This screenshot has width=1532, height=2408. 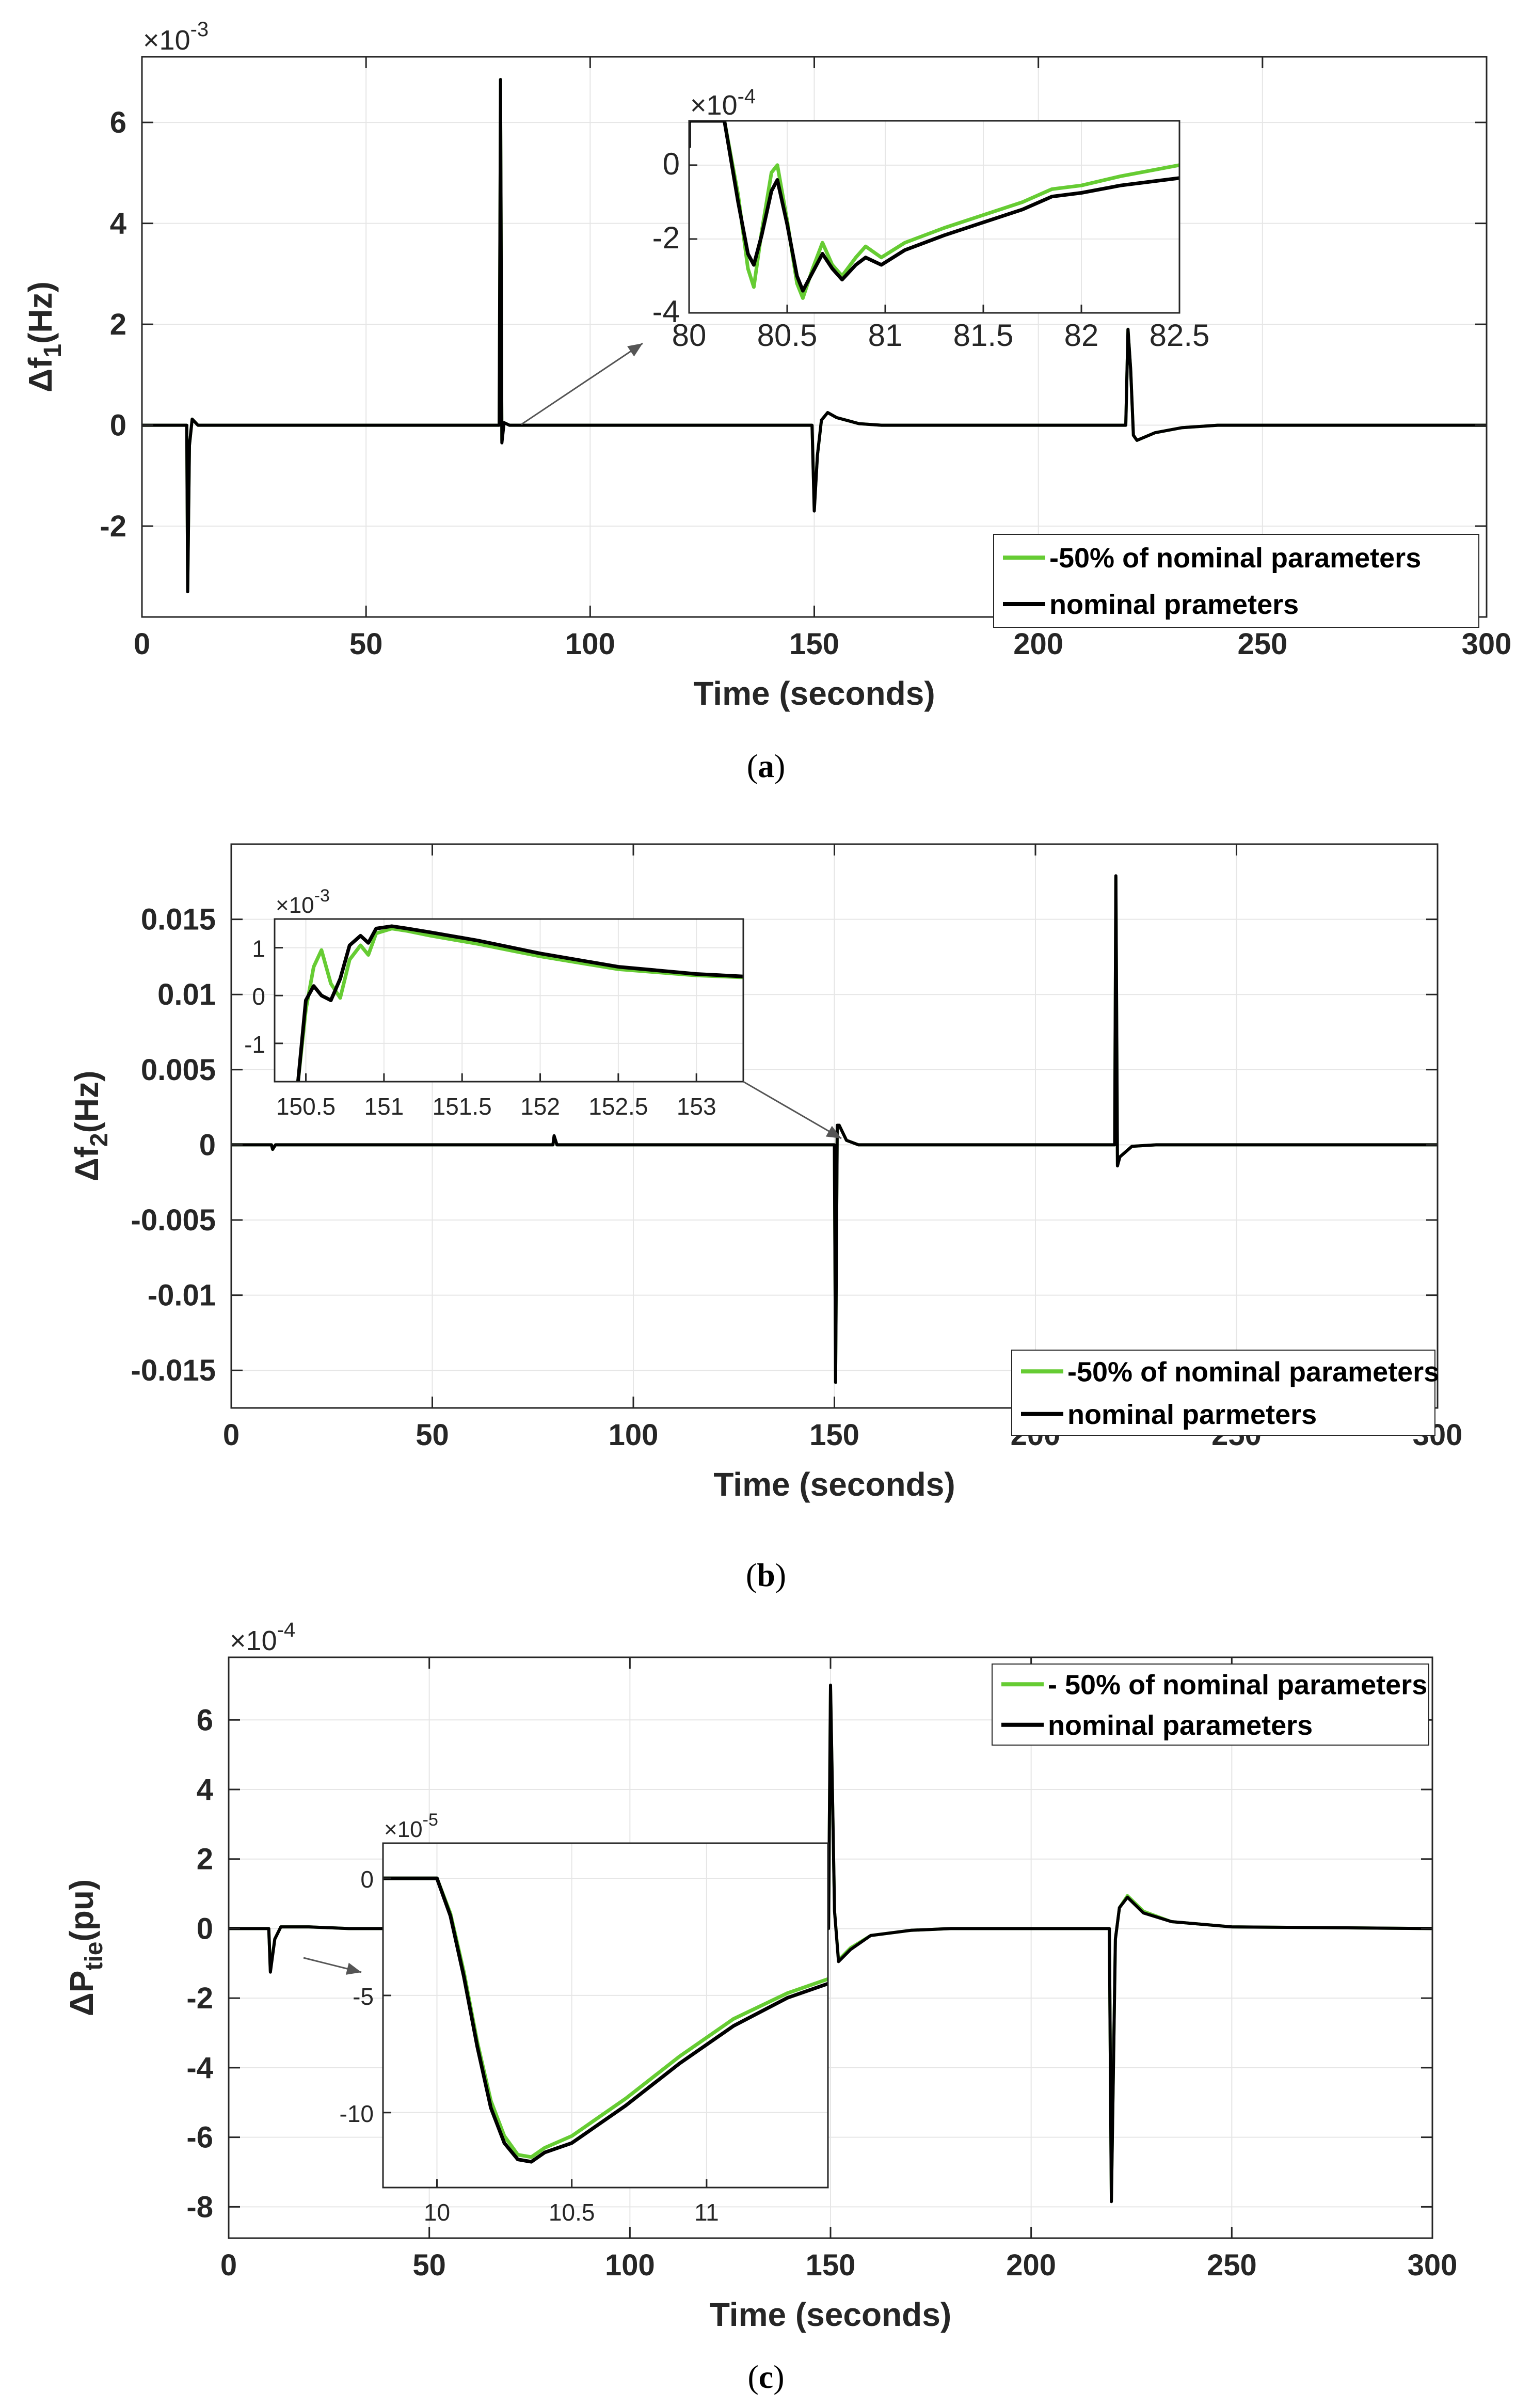 What do you see at coordinates (983, 335) in the screenshot?
I see `inset-x-tick-label: 81.5` at bounding box center [983, 335].